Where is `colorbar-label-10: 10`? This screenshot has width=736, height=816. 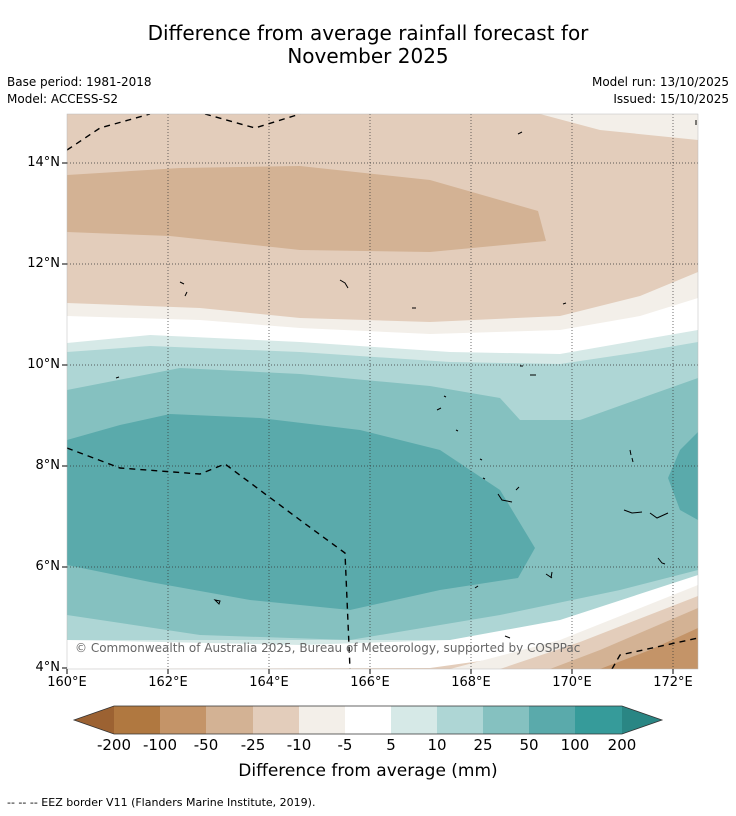 colorbar-label-10: 10 is located at coordinates (437, 745).